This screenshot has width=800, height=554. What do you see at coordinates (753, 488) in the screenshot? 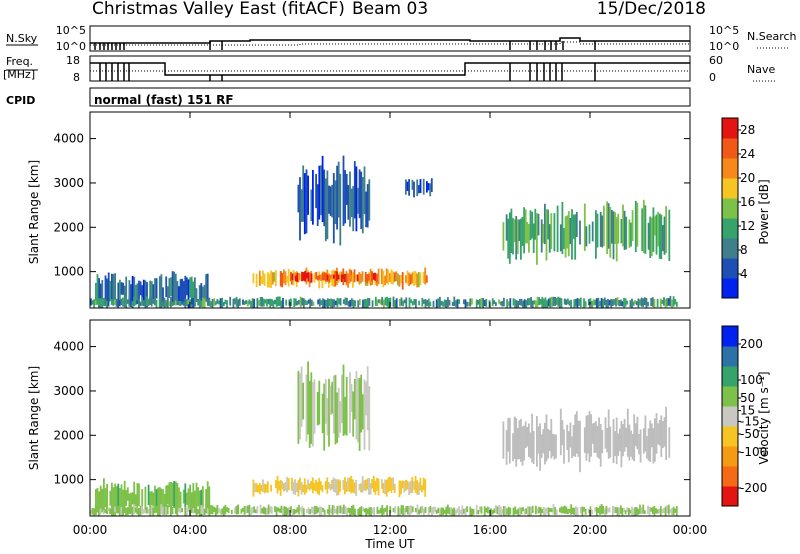
I see `velocity-colorbar-tick-label: -200` at bounding box center [753, 488].